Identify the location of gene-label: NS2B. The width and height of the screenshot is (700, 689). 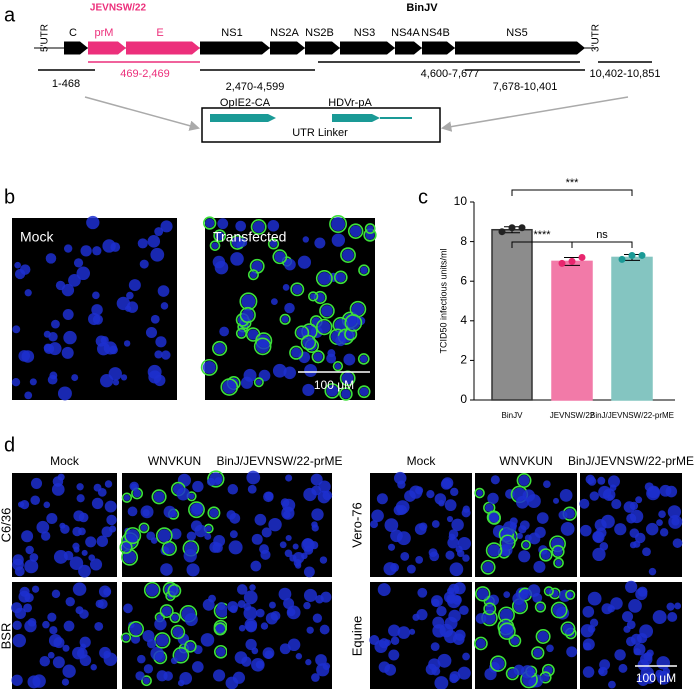
(319, 33).